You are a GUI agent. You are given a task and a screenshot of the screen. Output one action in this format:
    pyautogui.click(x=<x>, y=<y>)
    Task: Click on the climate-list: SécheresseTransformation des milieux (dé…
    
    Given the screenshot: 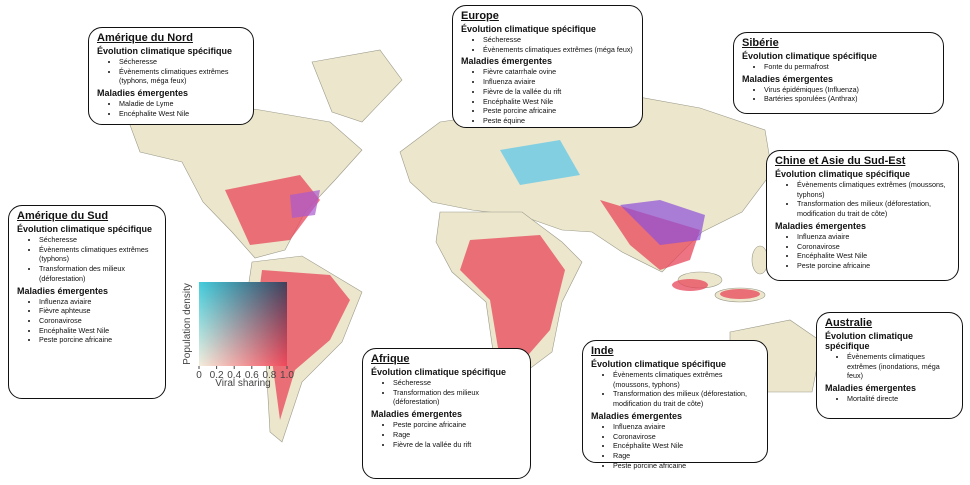 What is the action you would take?
    pyautogui.click(x=446, y=392)
    